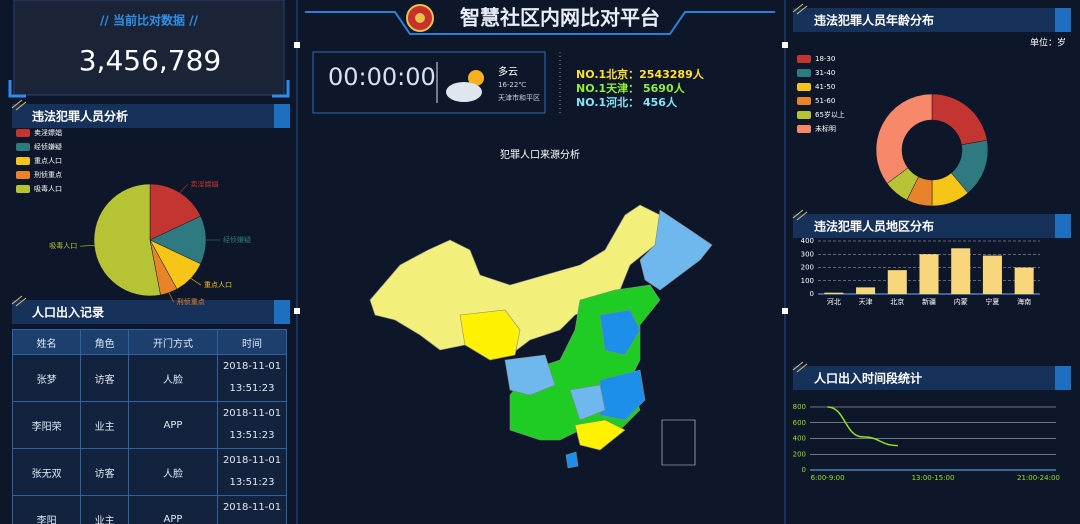  I want to click on x-tick-label: 宁夏, so click(992, 301).